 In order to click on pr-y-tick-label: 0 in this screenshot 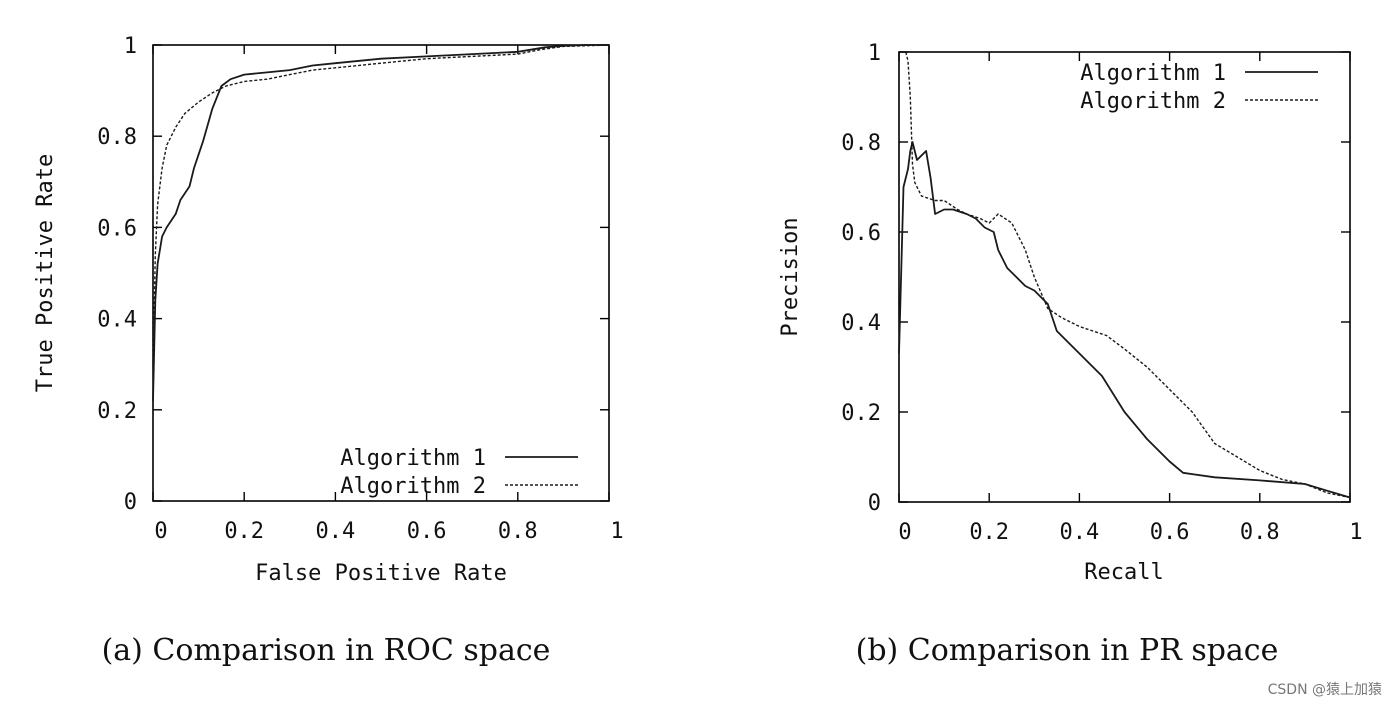, I will do `click(874, 503)`.